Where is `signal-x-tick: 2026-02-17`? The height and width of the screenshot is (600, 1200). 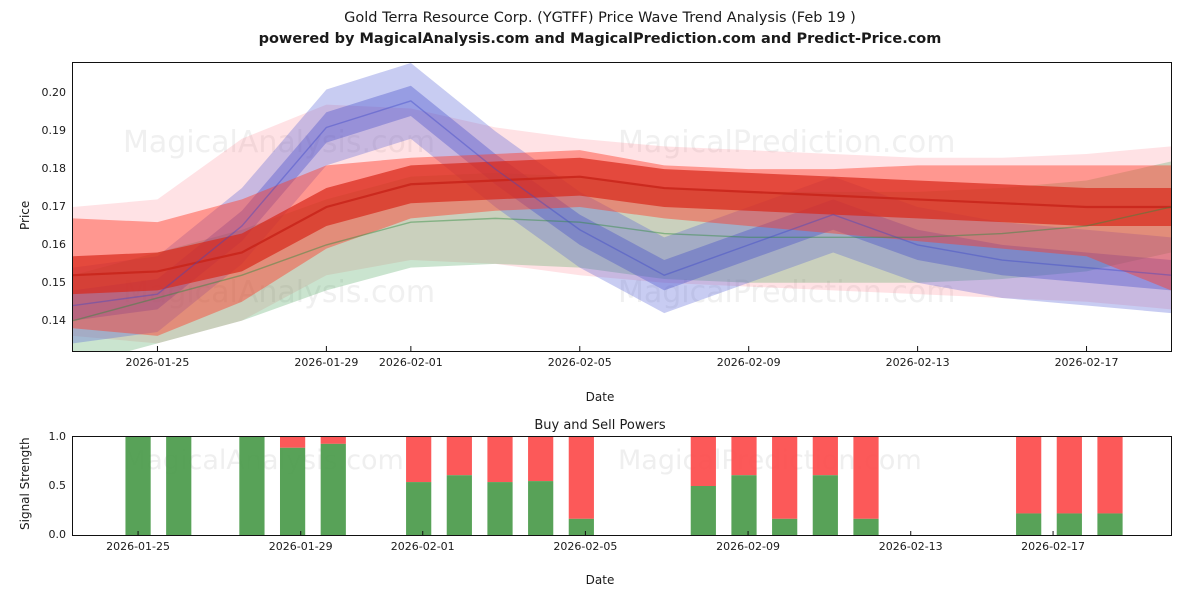
signal-x-tick: 2026-02-17 is located at coordinates (1053, 546).